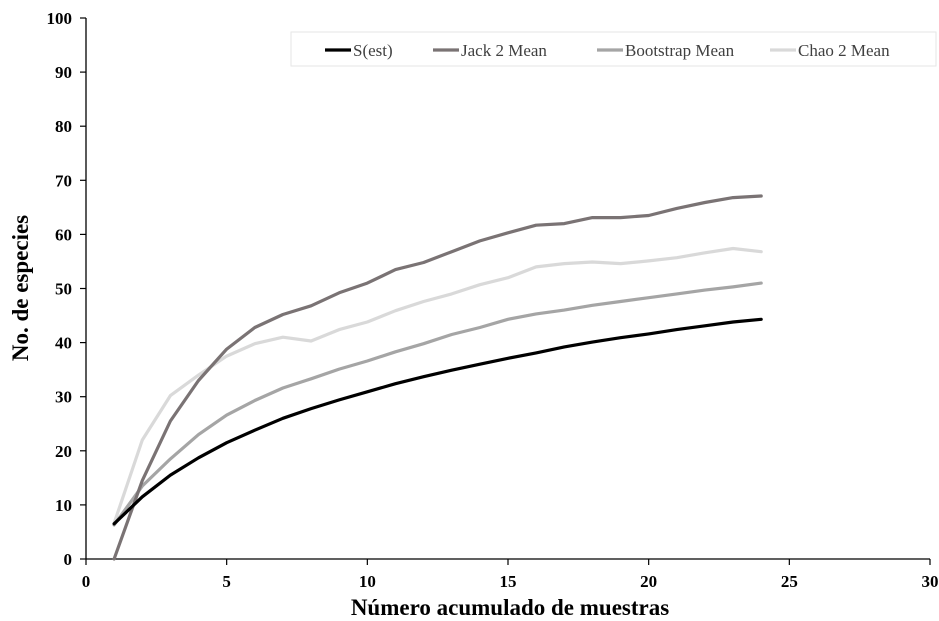  Describe the element at coordinates (367, 581) in the screenshot. I see `x-tick-label: 10` at that location.